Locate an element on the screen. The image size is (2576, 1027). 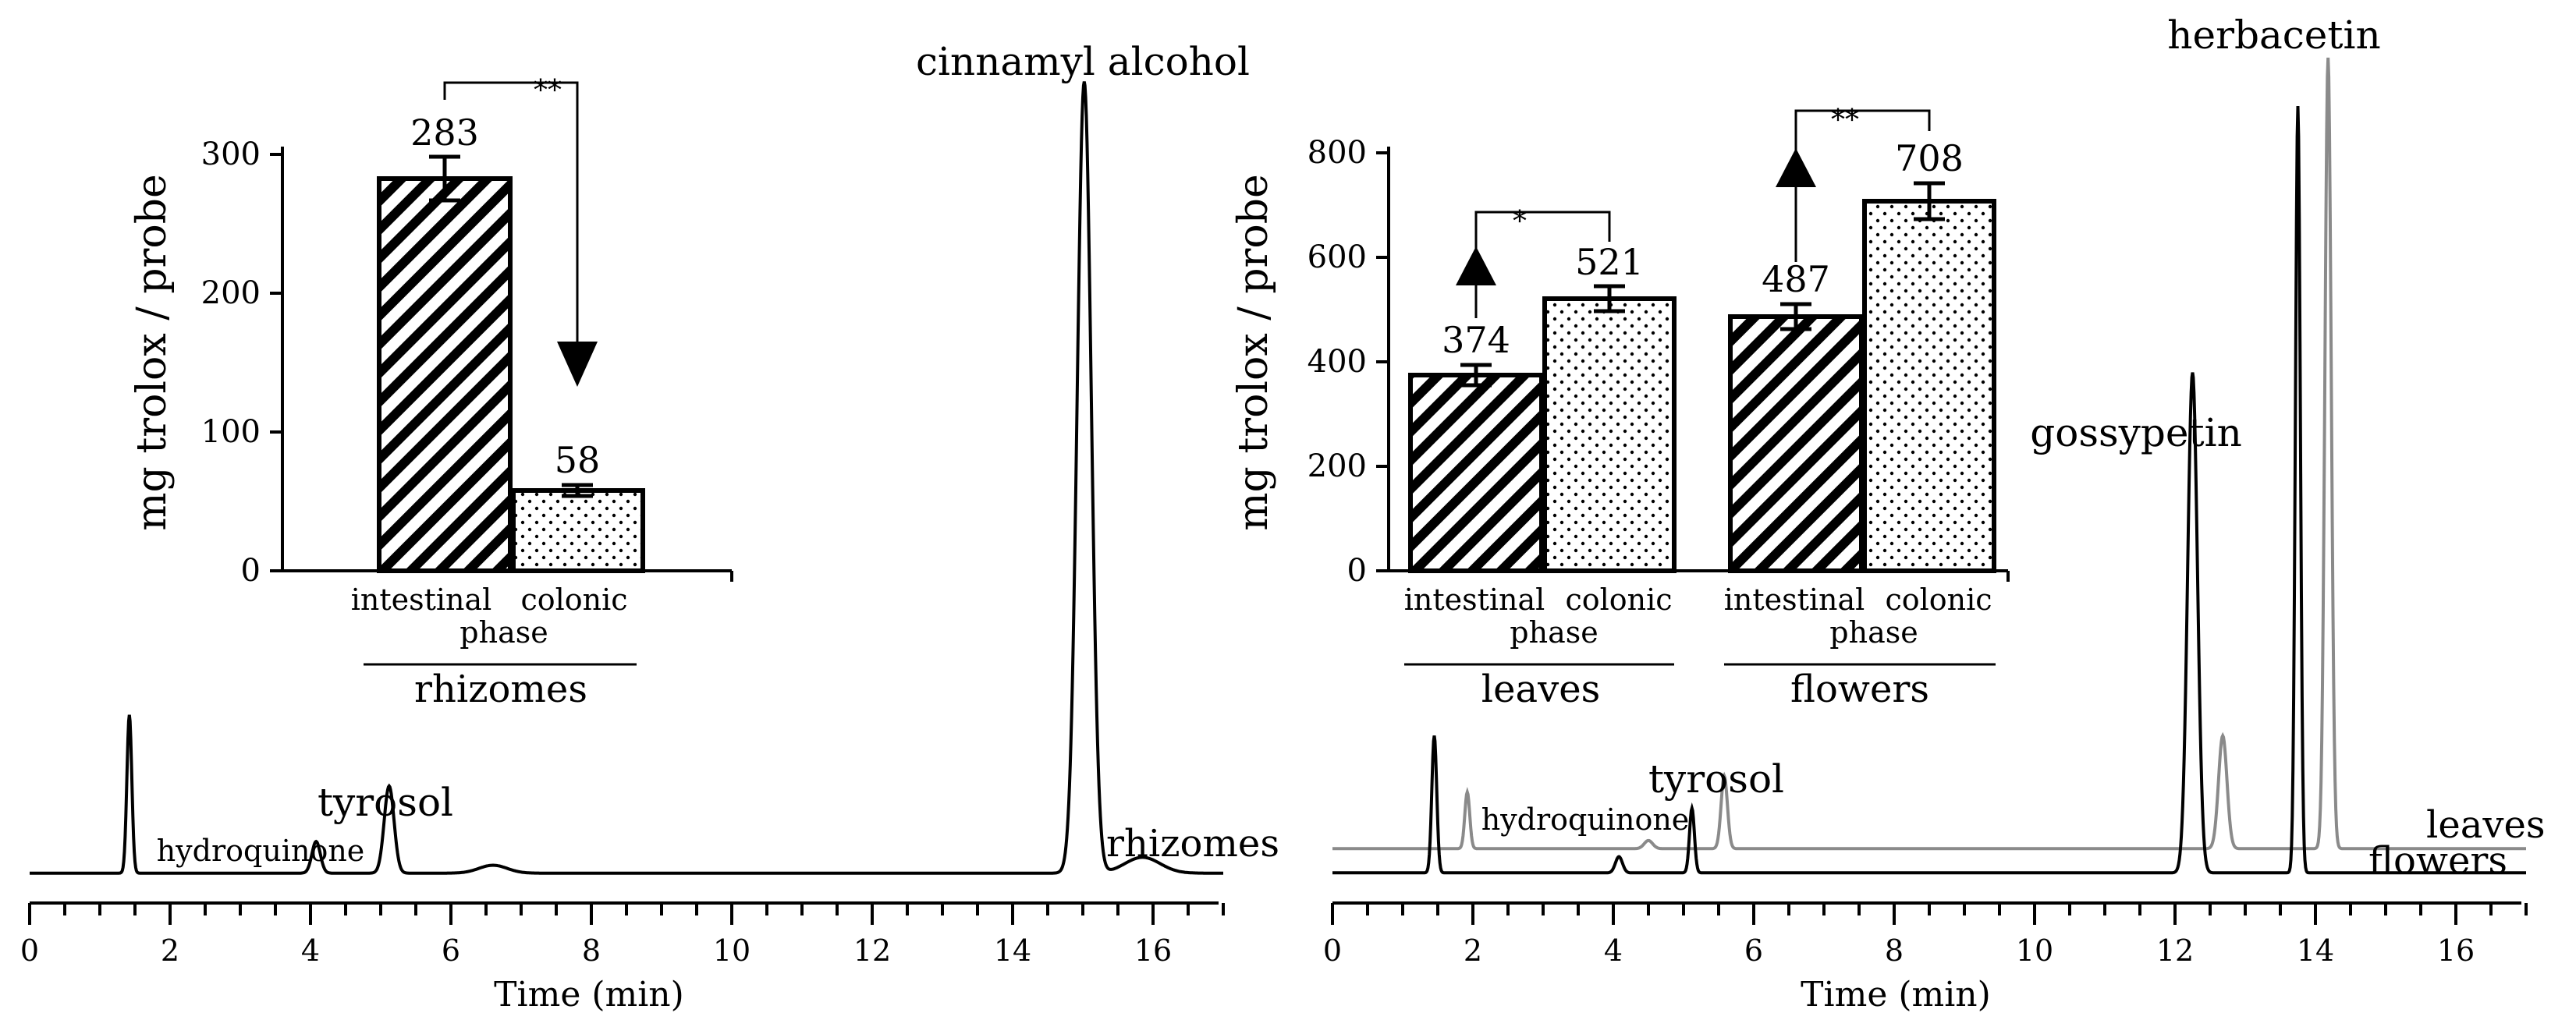
peak-label-gossypetin: gossypetin is located at coordinates (2136, 433).